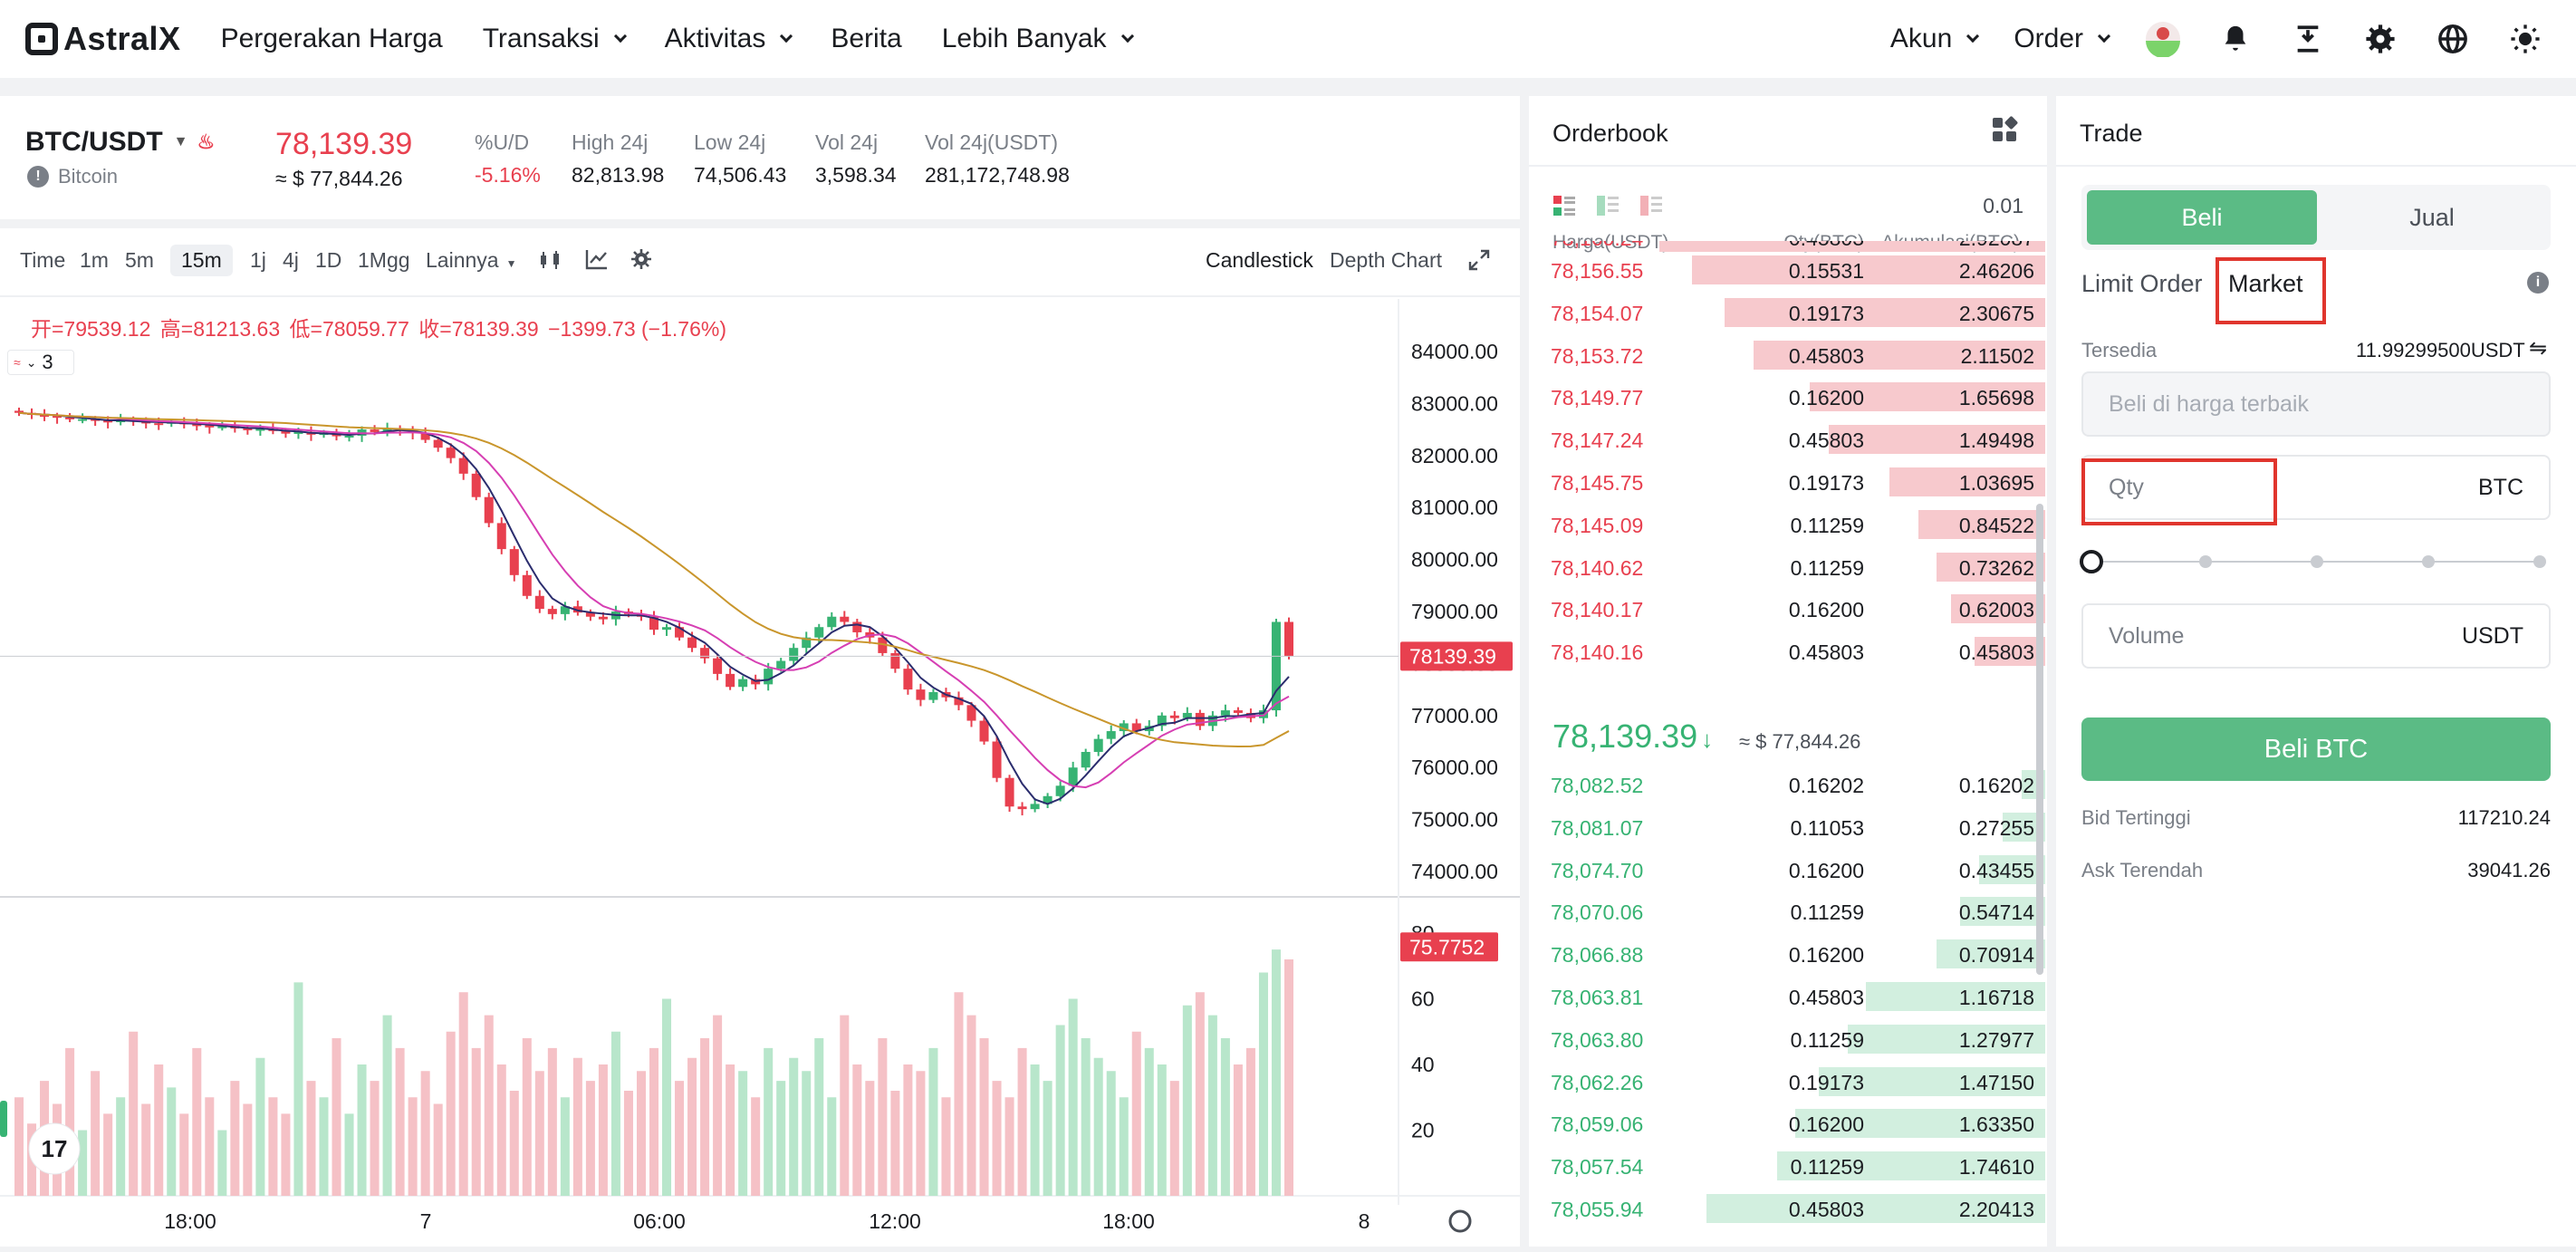 This screenshot has height=1252, width=2576. I want to click on ask-row: 78,153.72 0.45803 2.11502, so click(1787, 355).